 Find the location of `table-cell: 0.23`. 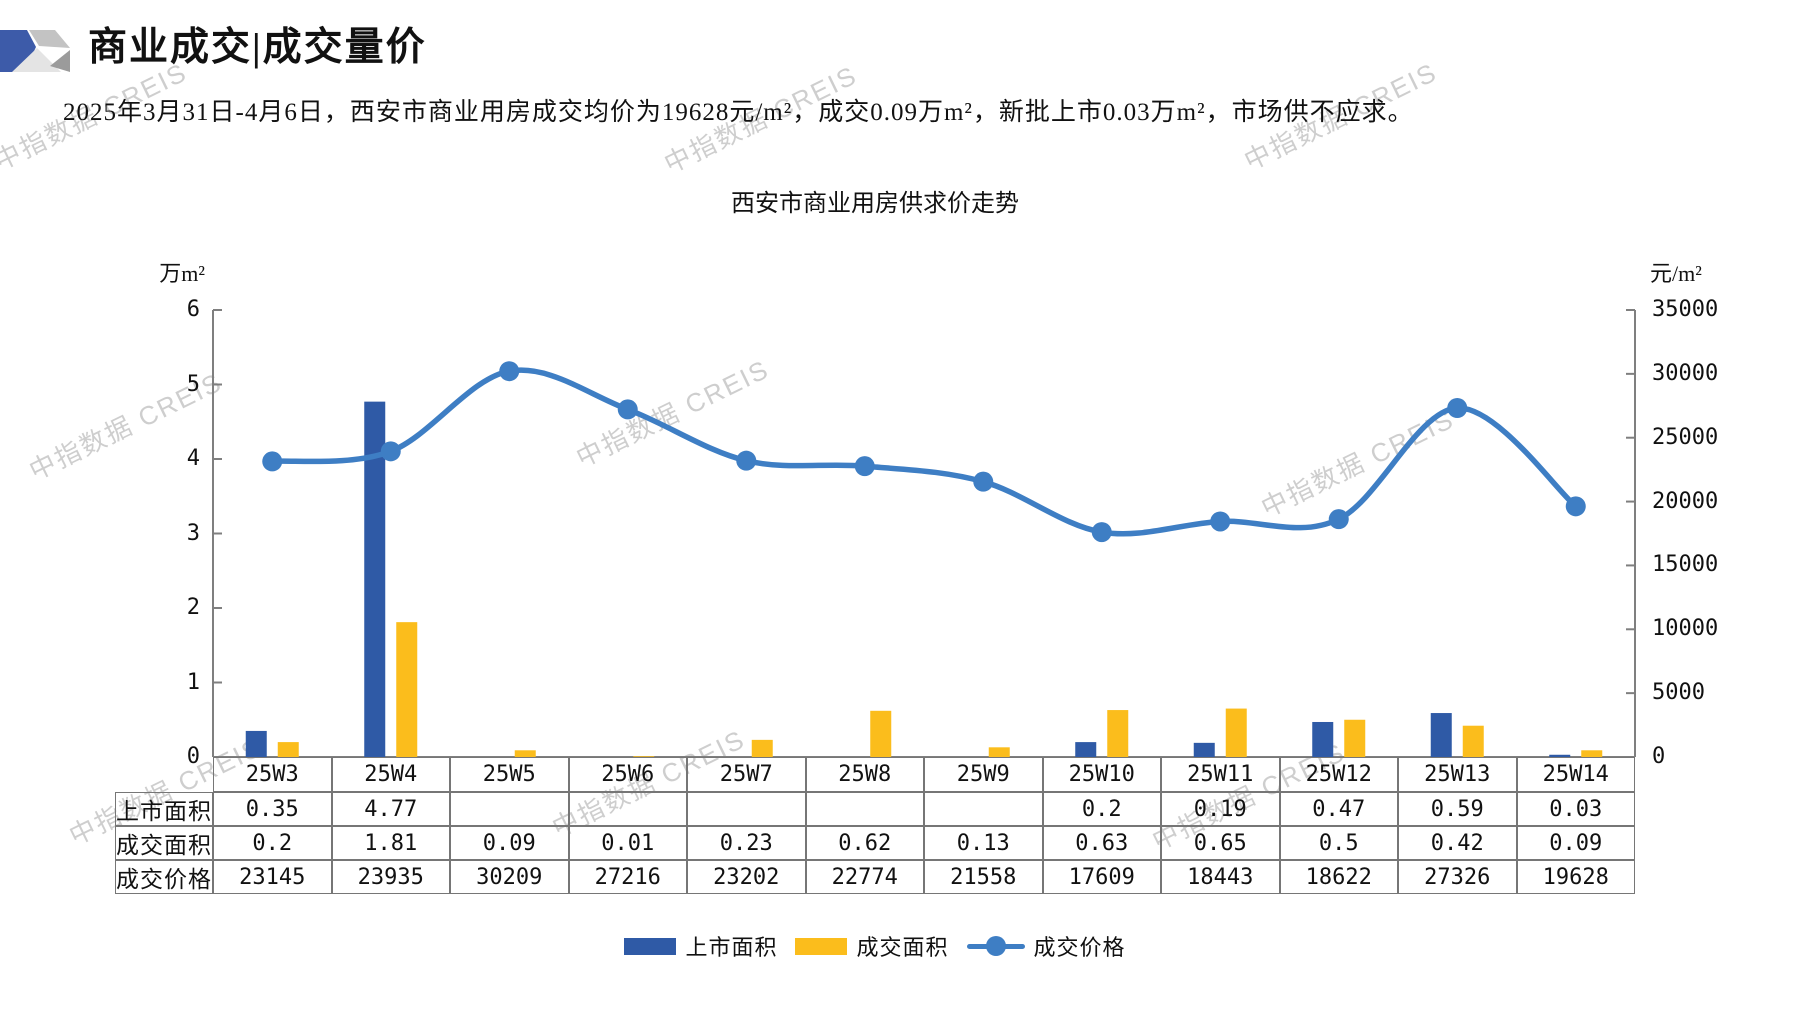

table-cell: 0.23 is located at coordinates (746, 843).